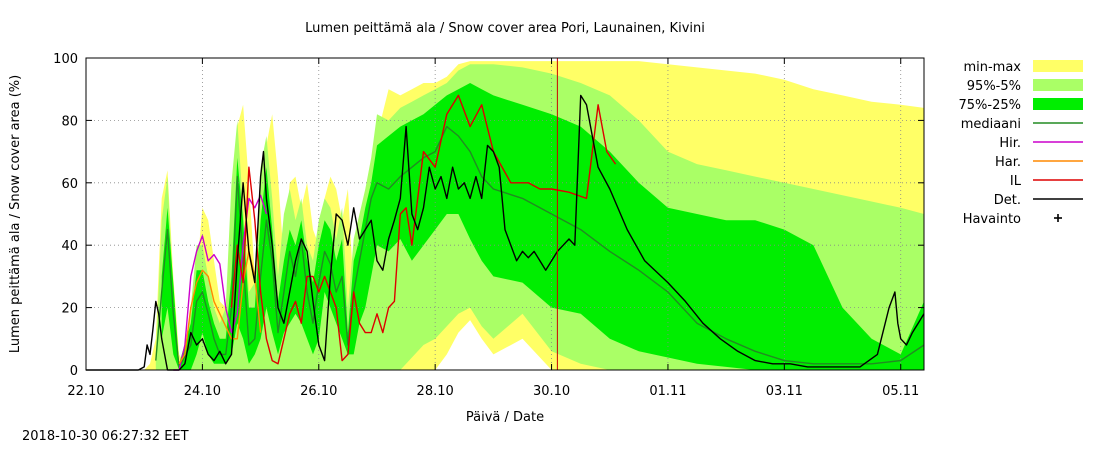  What do you see at coordinates (69, 309) in the screenshot?
I see `y-tick-label: 20` at bounding box center [69, 309].